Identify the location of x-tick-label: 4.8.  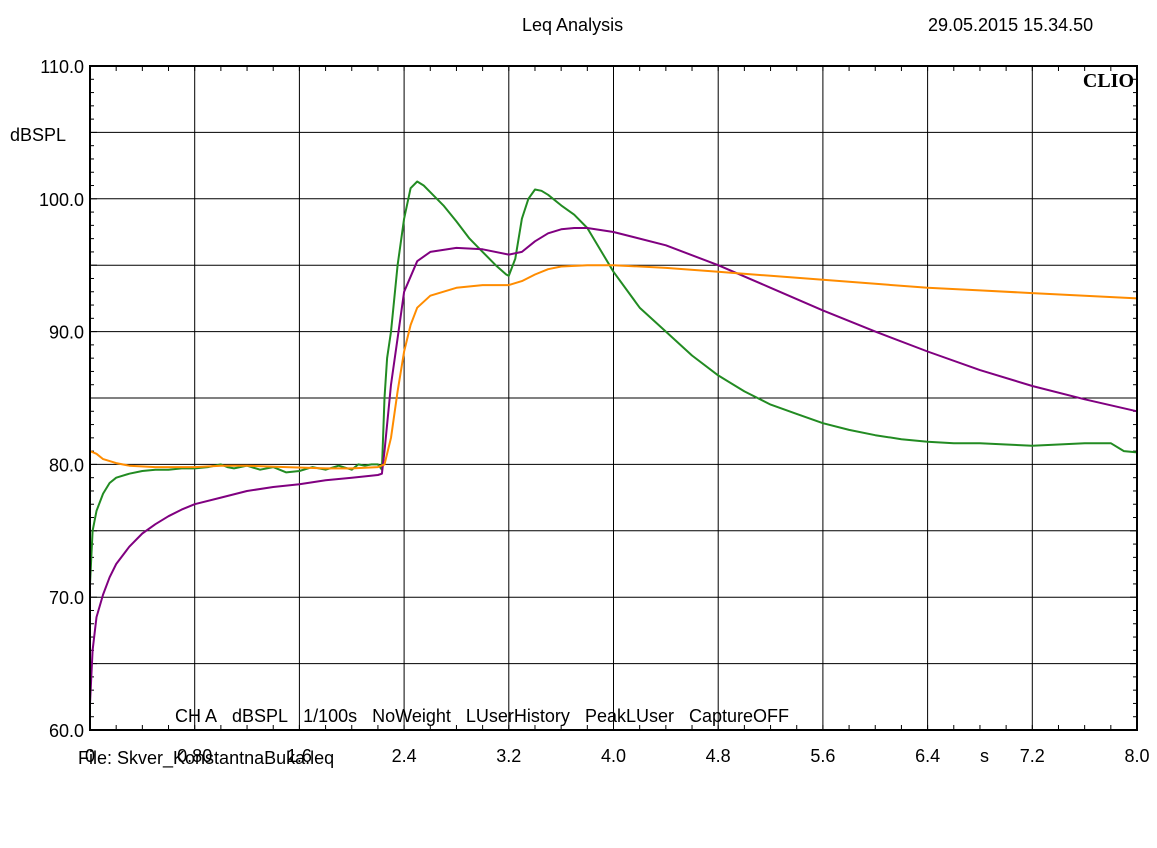
(718, 756).